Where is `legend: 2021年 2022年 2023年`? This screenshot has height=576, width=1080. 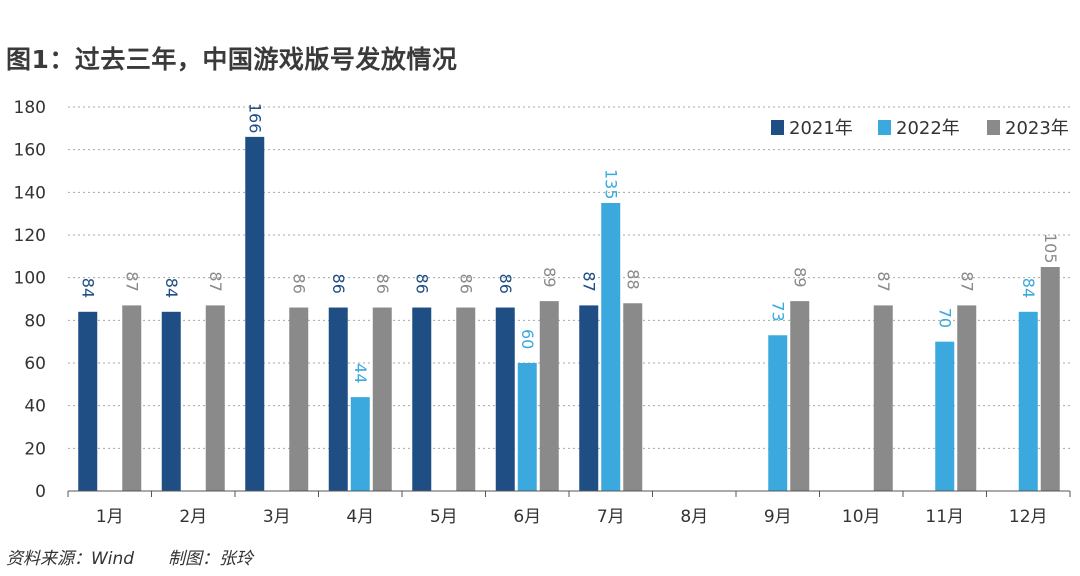 legend: 2021年 2022年 2023年 is located at coordinates (920, 128).